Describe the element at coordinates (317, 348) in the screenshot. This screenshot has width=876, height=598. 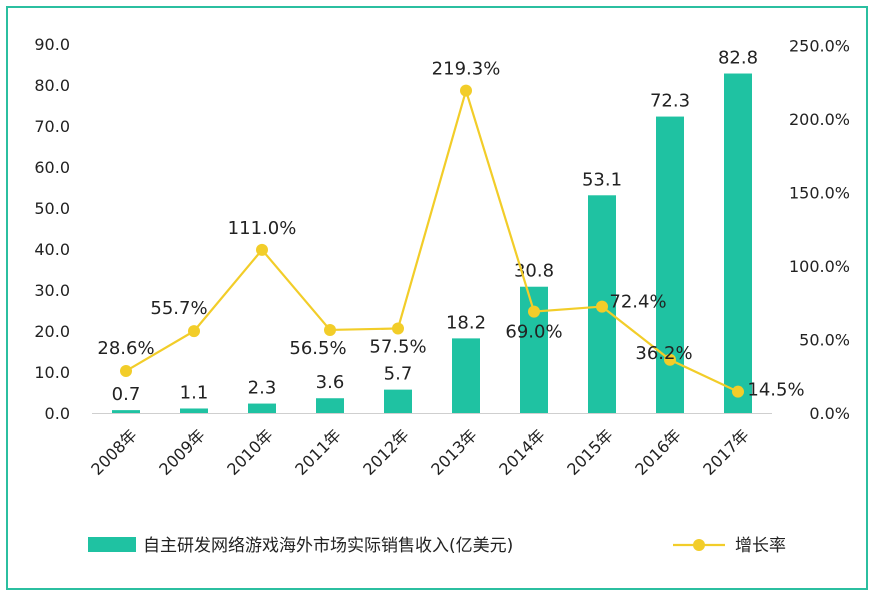
I see `growth-value-label: 56.5%` at that location.